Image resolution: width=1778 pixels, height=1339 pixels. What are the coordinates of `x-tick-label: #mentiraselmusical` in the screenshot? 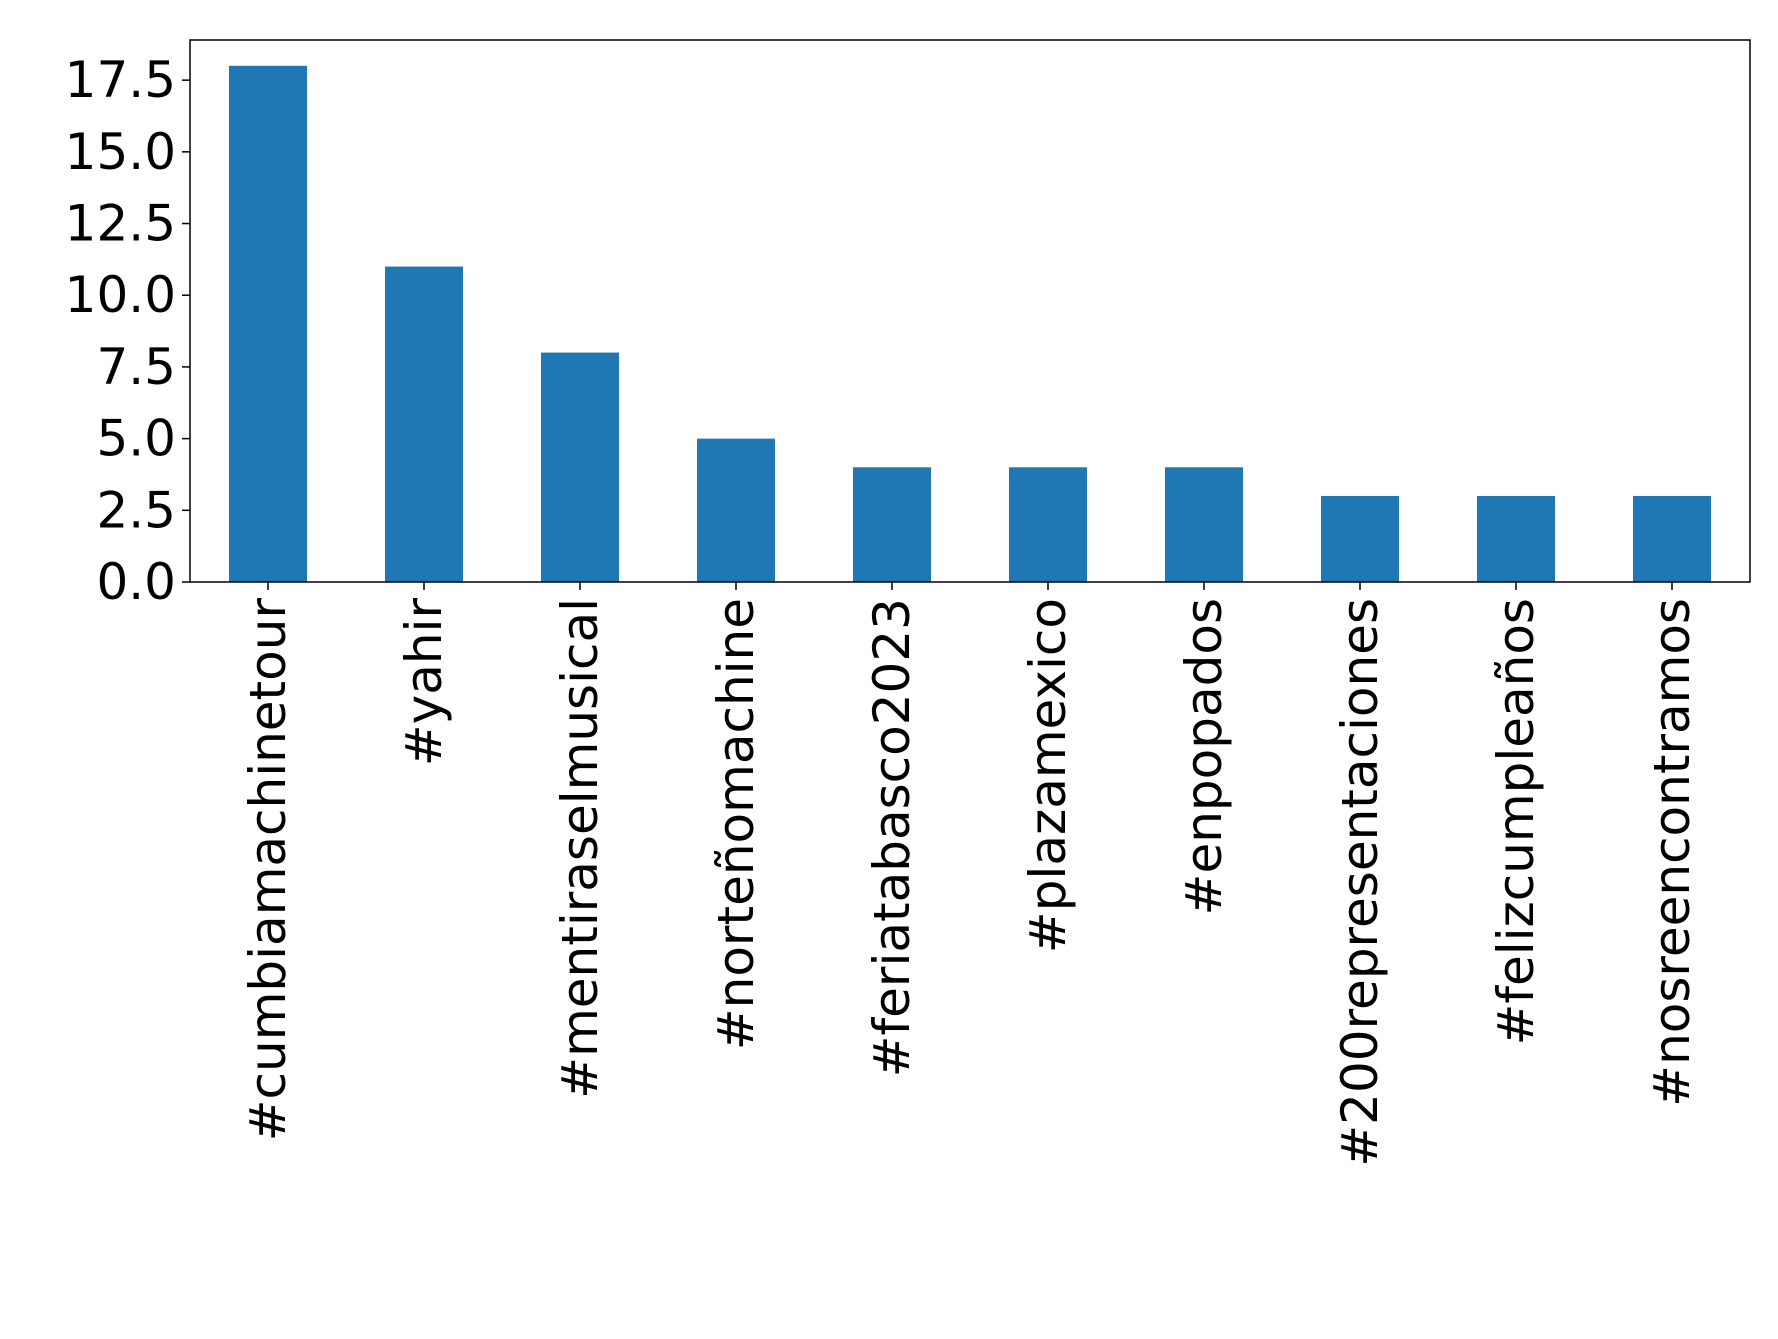 It's located at (580, 848).